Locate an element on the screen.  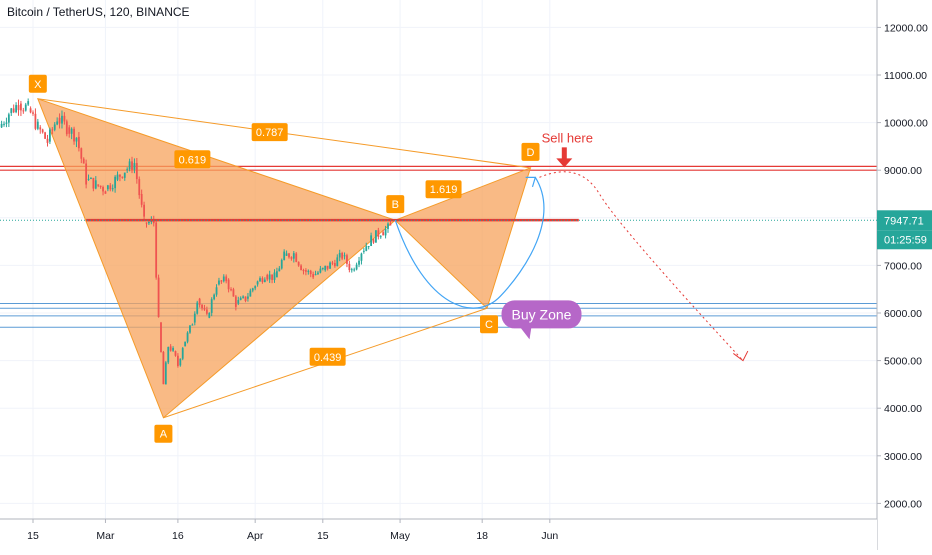
point-label: D is located at coordinates (531, 153).